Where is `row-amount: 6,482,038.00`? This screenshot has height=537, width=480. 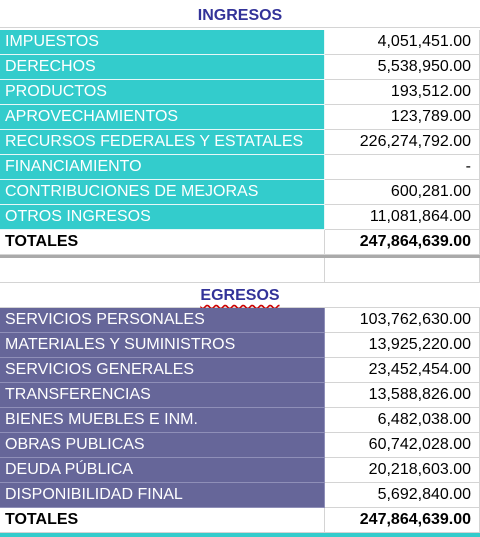
row-amount: 6,482,038.00 is located at coordinates (402, 420).